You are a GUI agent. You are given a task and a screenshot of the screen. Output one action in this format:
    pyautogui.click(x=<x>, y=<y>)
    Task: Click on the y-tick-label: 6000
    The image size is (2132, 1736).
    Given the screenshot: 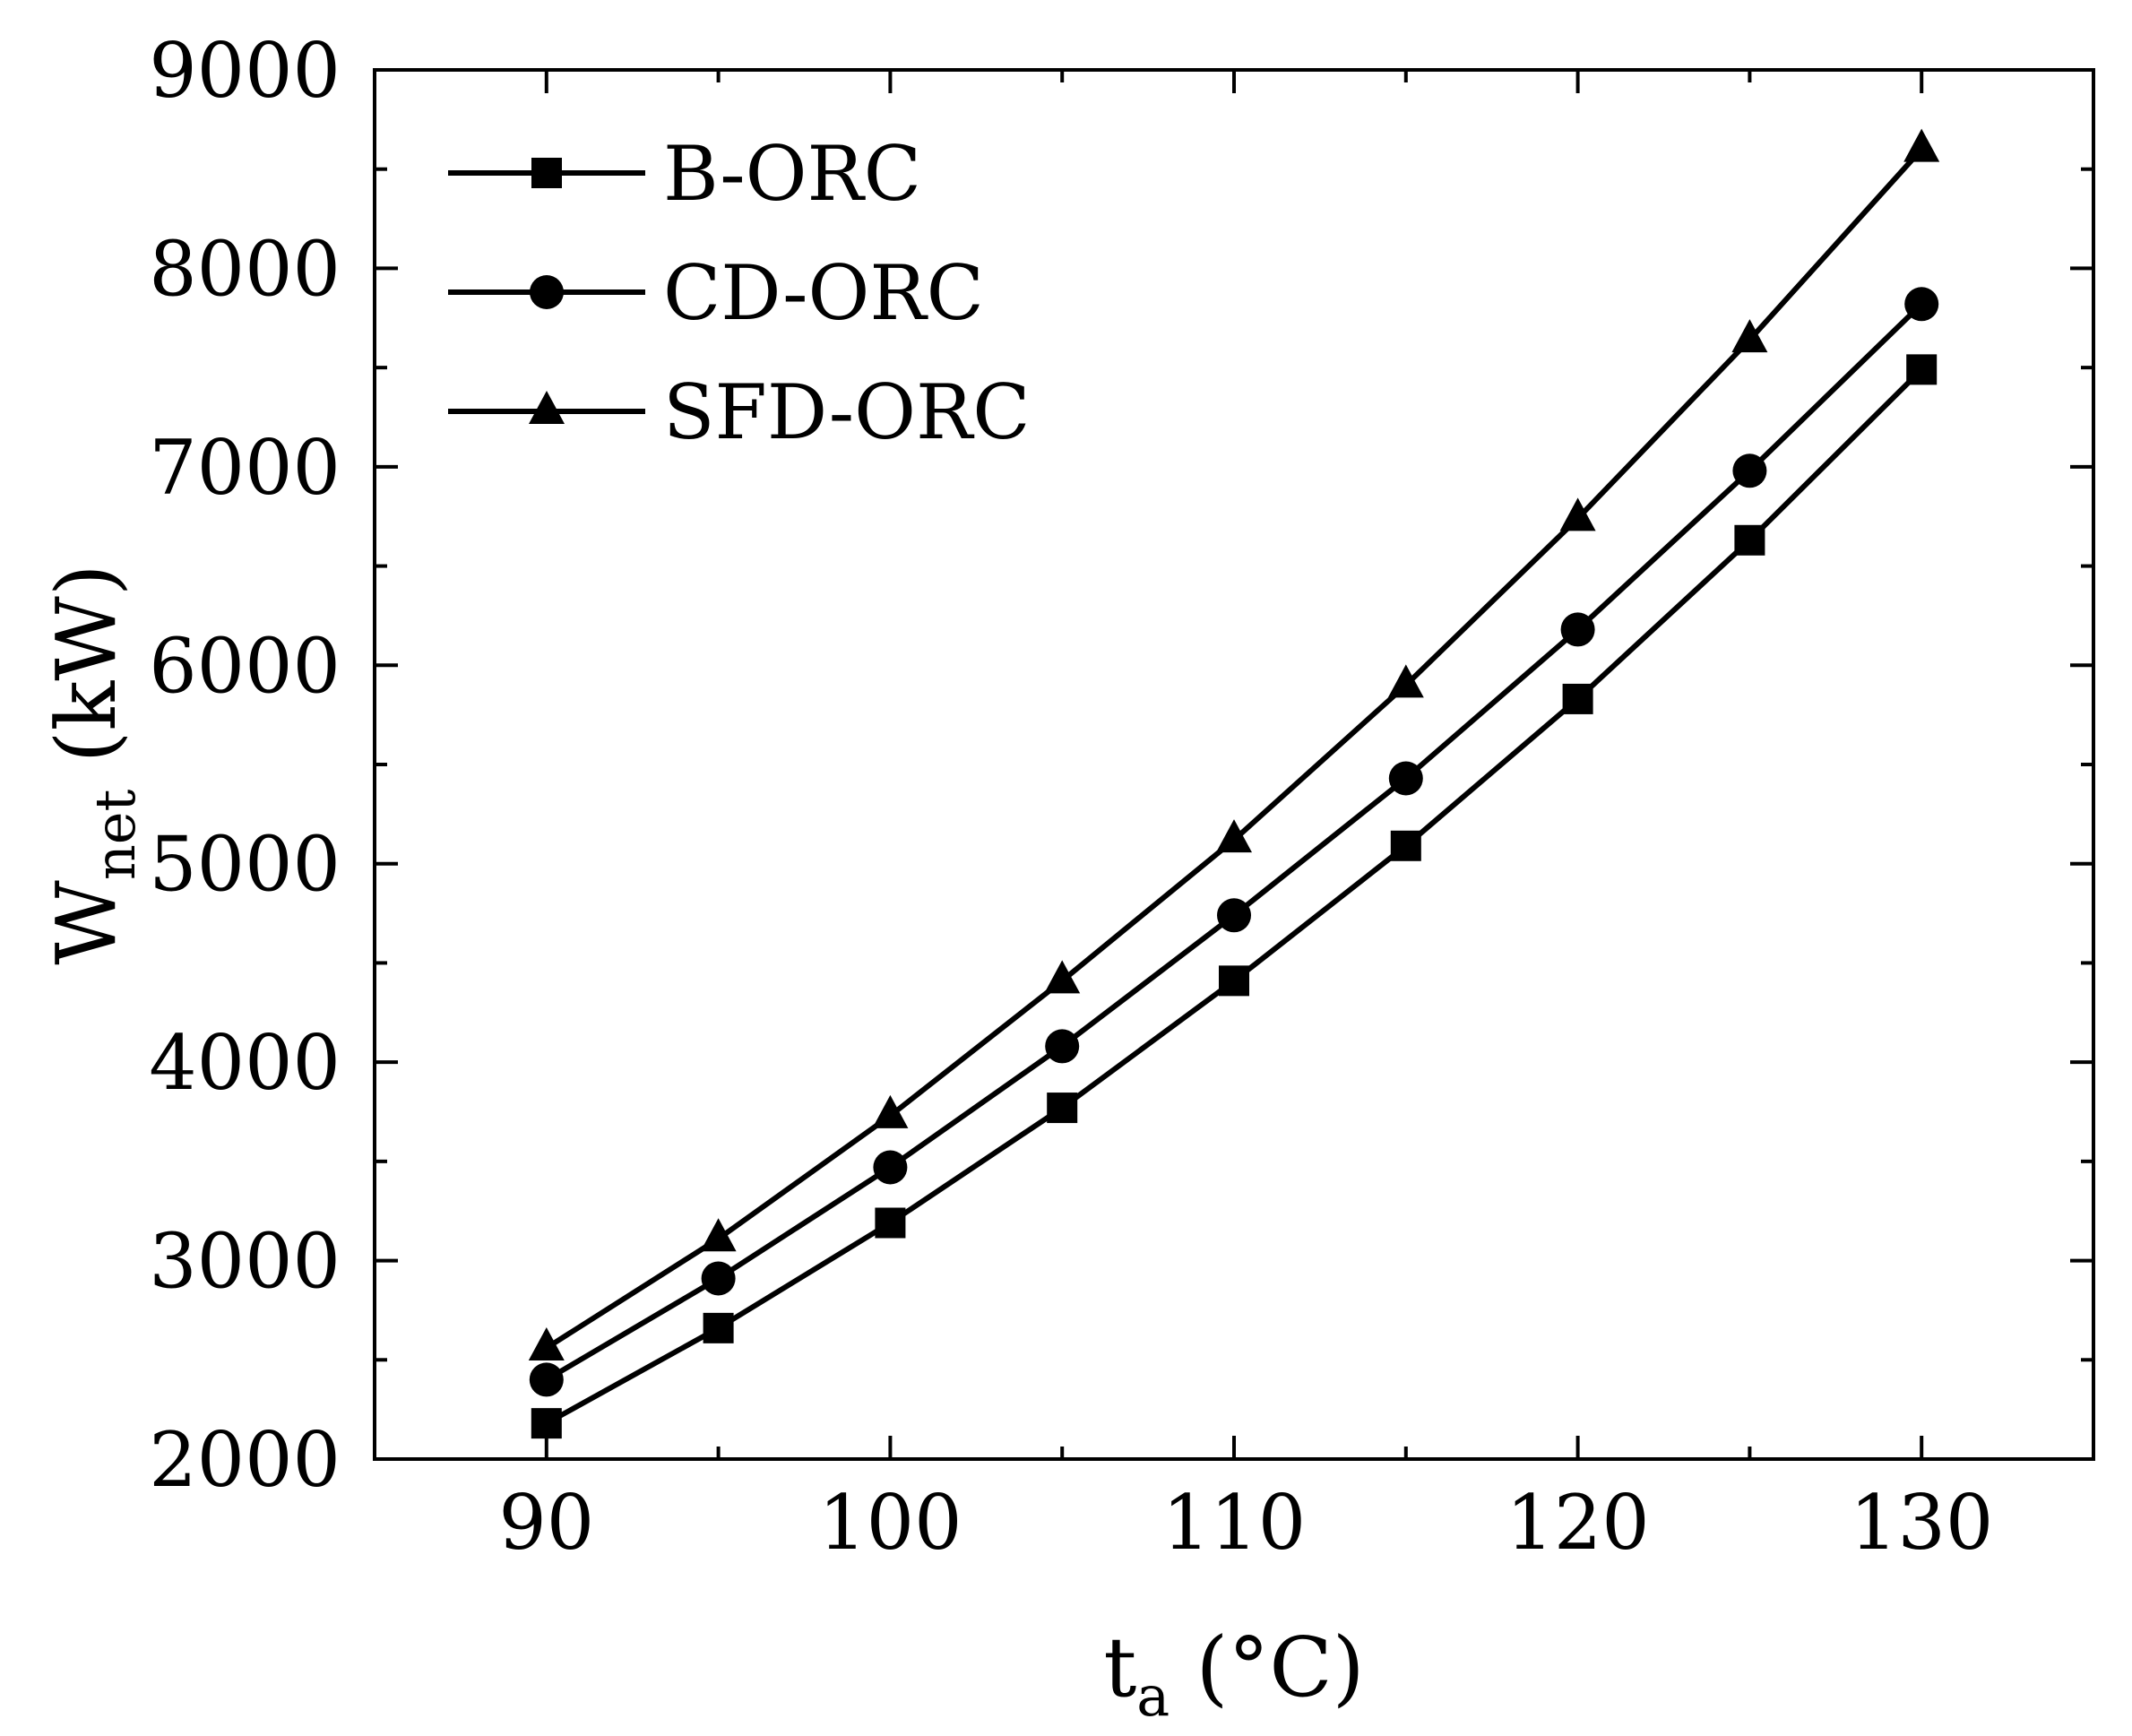 What is the action you would take?
    pyautogui.click(x=245, y=666)
    